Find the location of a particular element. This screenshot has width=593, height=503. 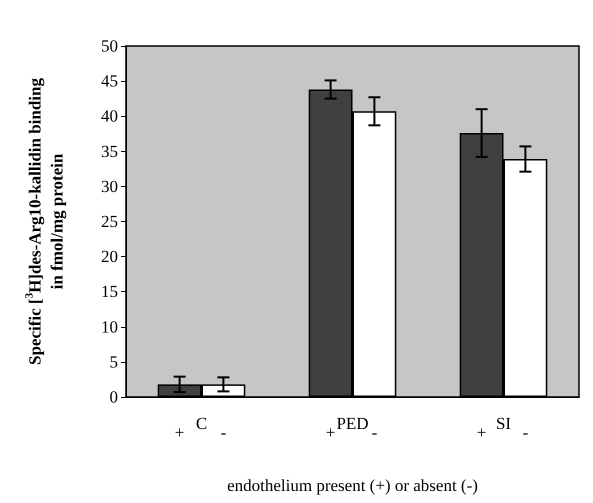

x-tick-label: PED is located at coordinates (352, 423).